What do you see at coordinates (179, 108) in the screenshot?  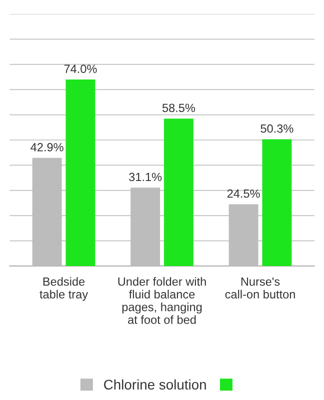 I see `data-label: 58.5%` at bounding box center [179, 108].